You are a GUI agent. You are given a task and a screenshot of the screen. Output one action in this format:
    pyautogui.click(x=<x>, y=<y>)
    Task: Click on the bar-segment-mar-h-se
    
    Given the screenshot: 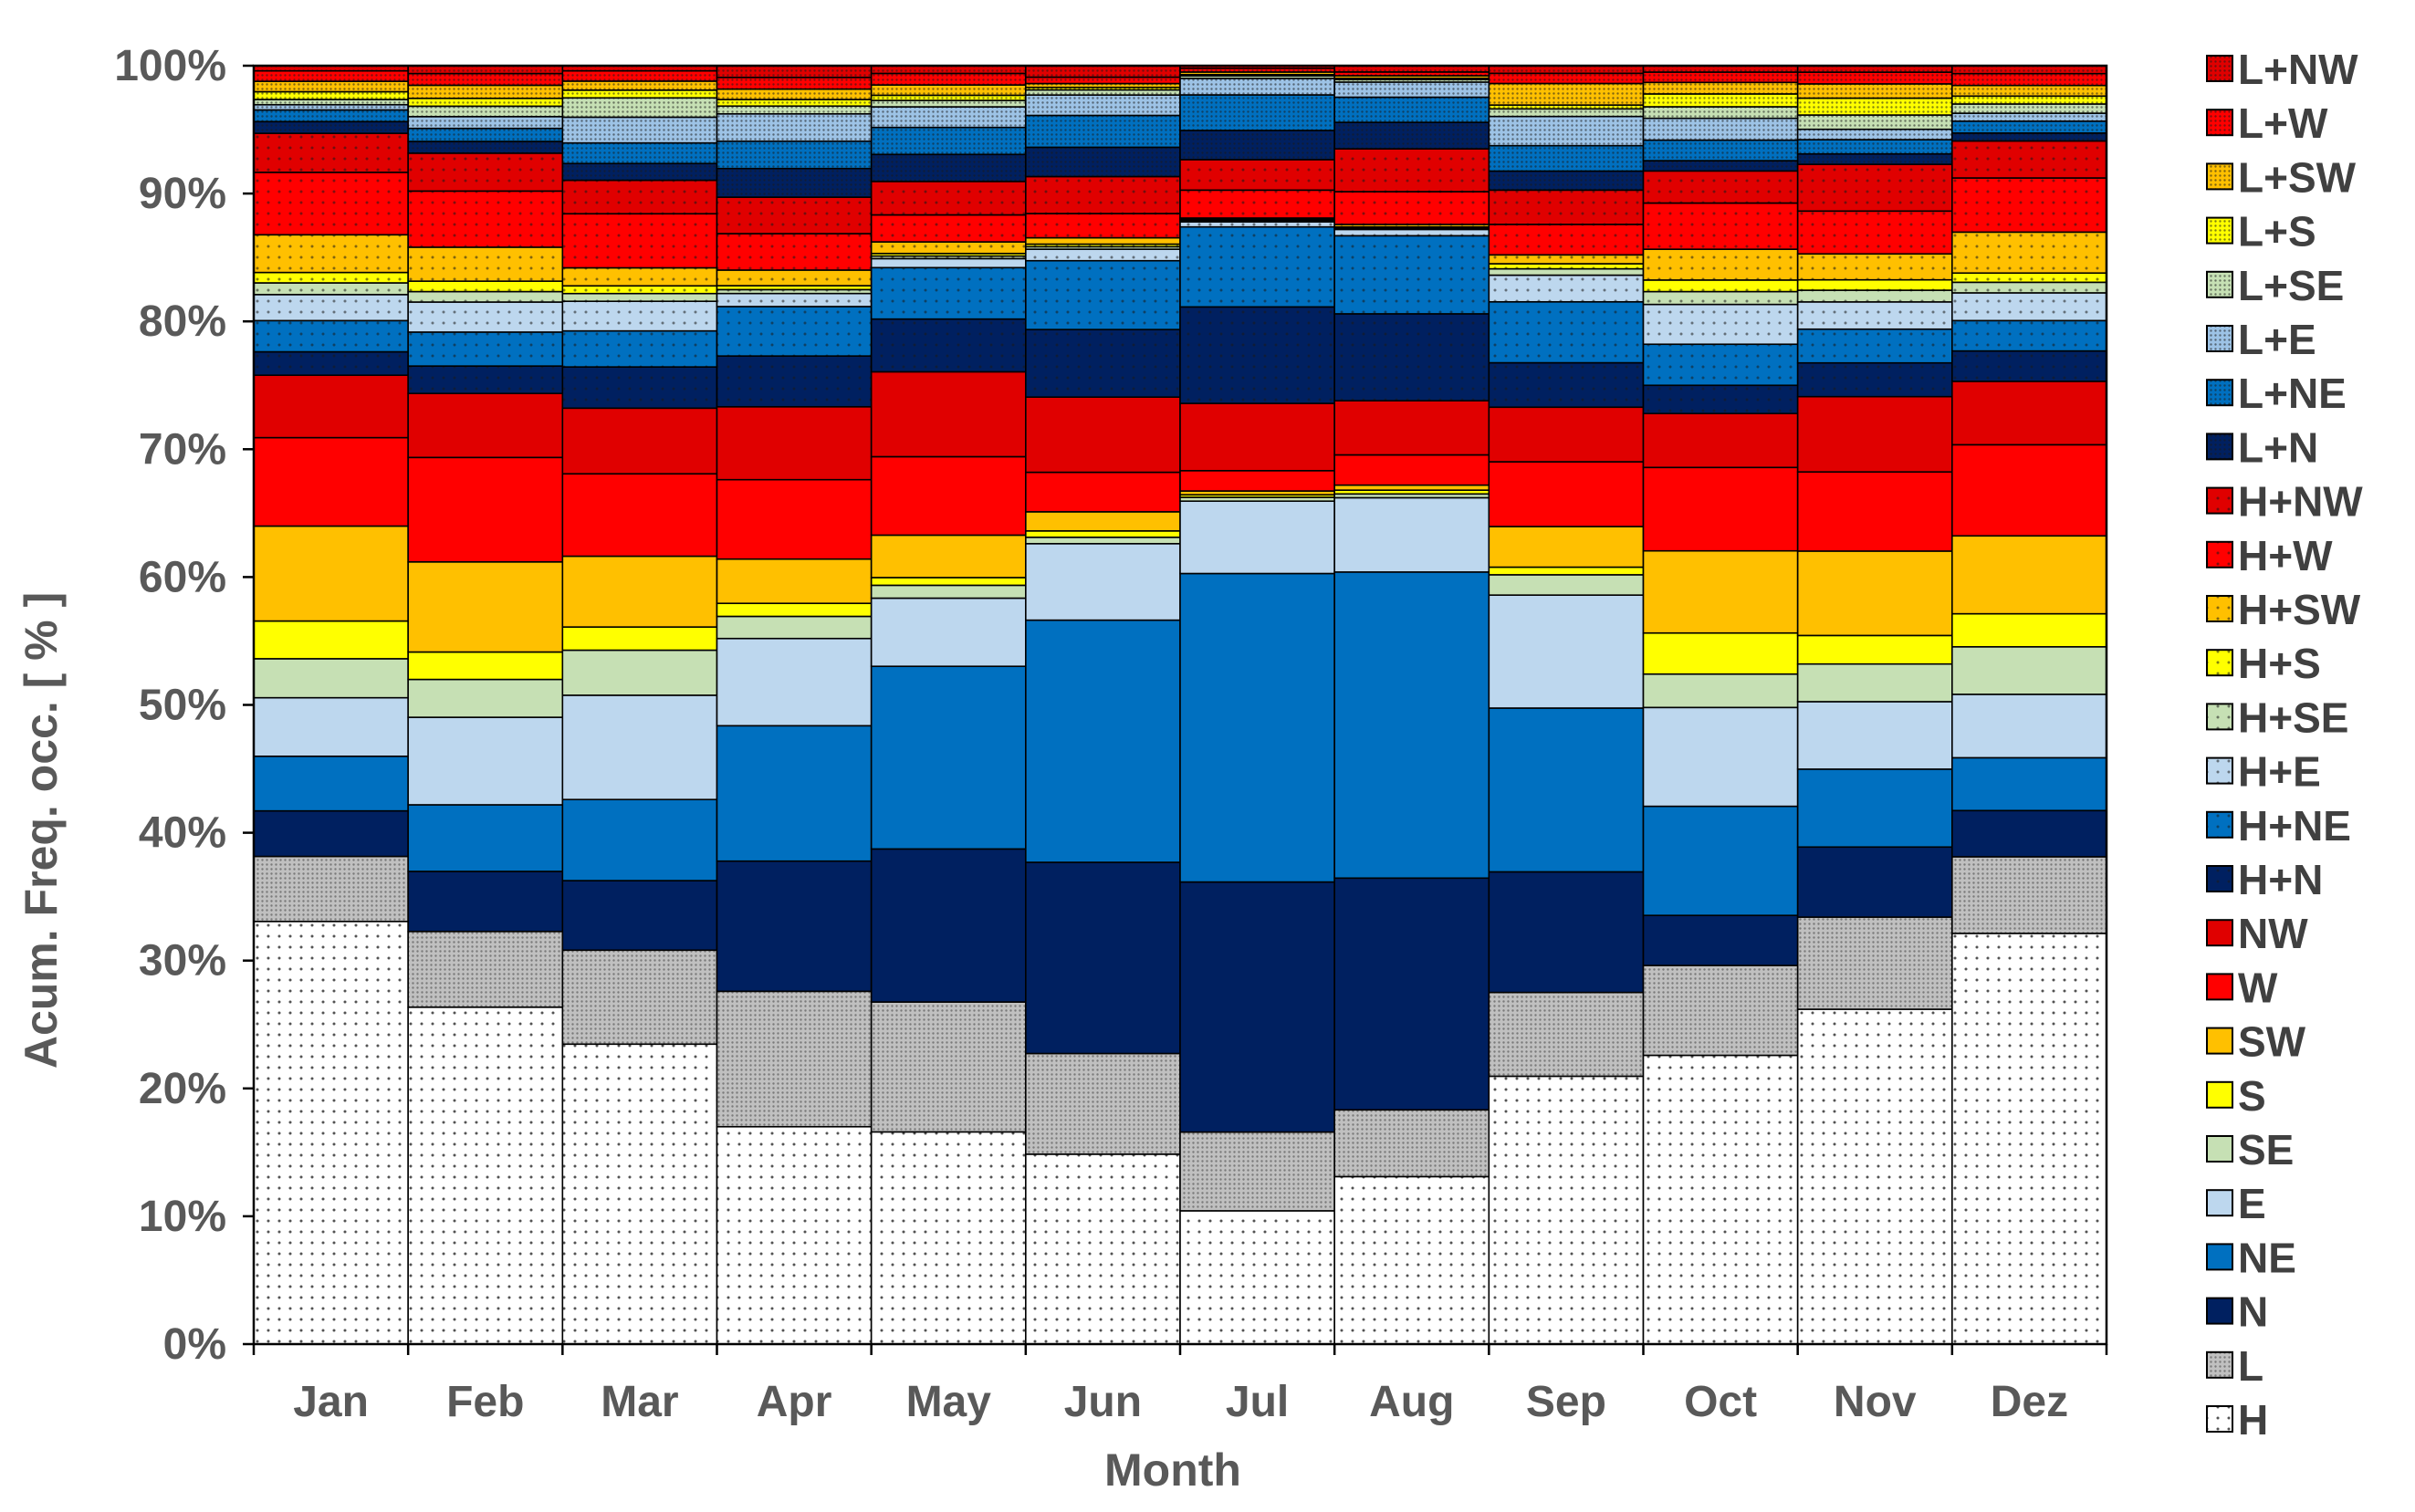 What is the action you would take?
    pyautogui.click(x=639, y=297)
    